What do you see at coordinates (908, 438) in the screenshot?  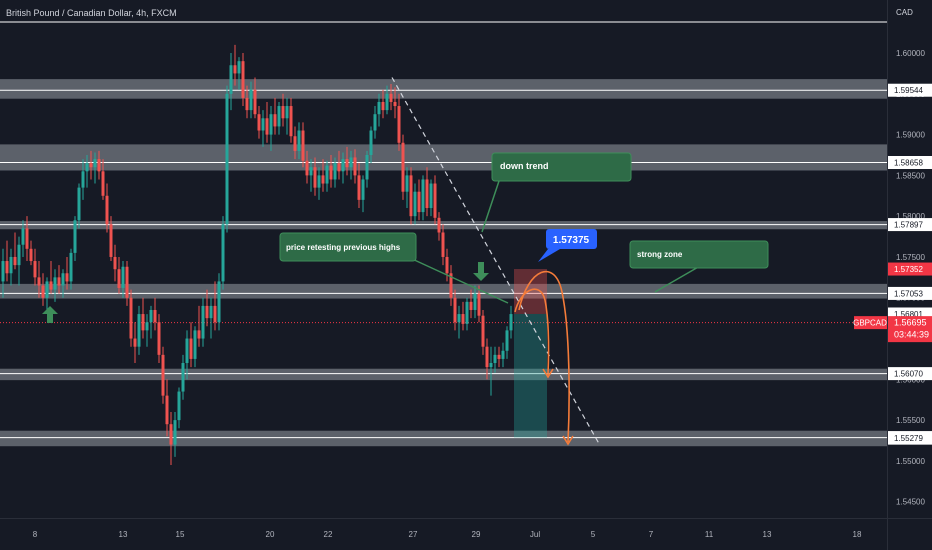 I see `price-label-text: 1.55279` at bounding box center [908, 438].